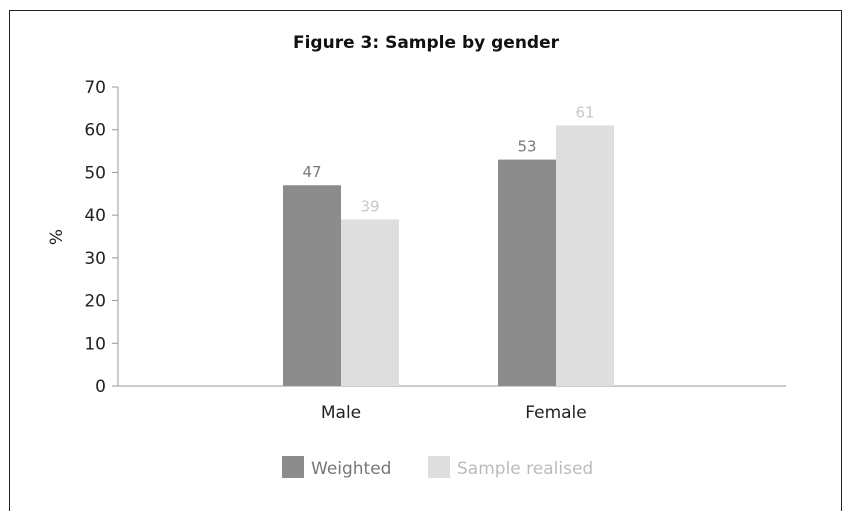 The image size is (852, 511). What do you see at coordinates (95, 259) in the screenshot?
I see `y-tick-label: 30` at bounding box center [95, 259].